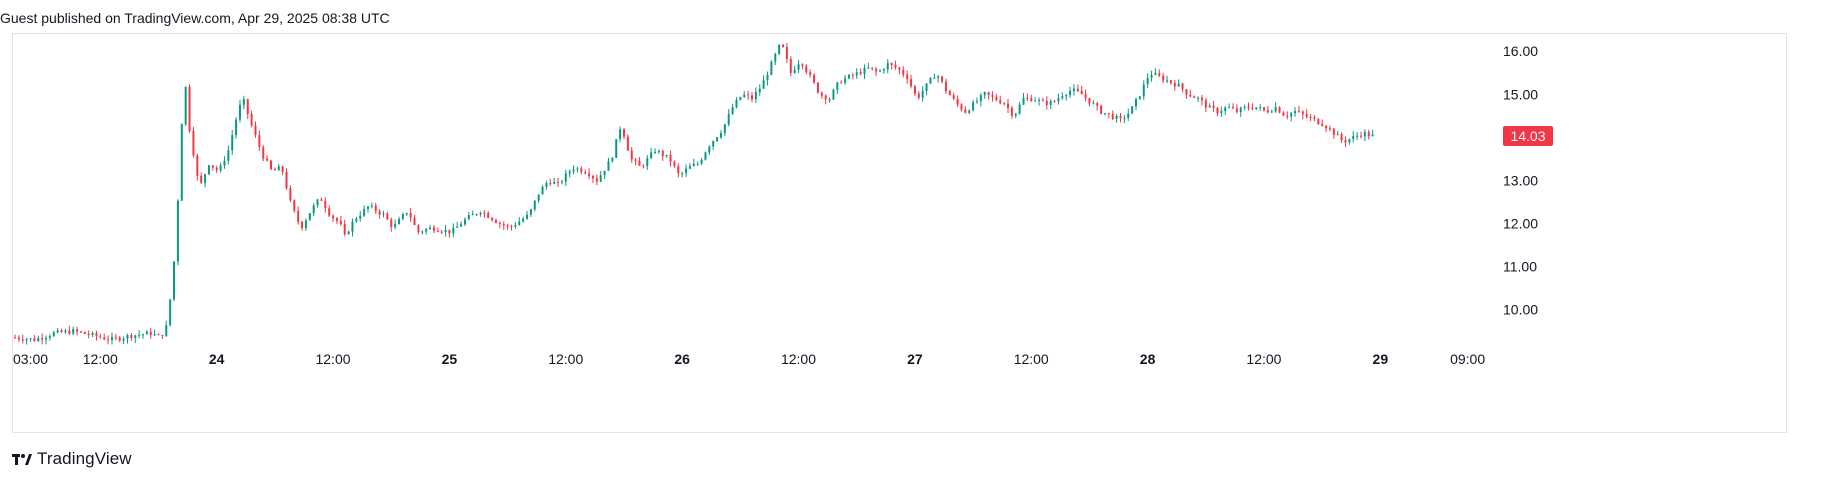 Image resolution: width=1826 pixels, height=478 pixels. I want to click on time-tick-label: 09:00, so click(1467, 359).